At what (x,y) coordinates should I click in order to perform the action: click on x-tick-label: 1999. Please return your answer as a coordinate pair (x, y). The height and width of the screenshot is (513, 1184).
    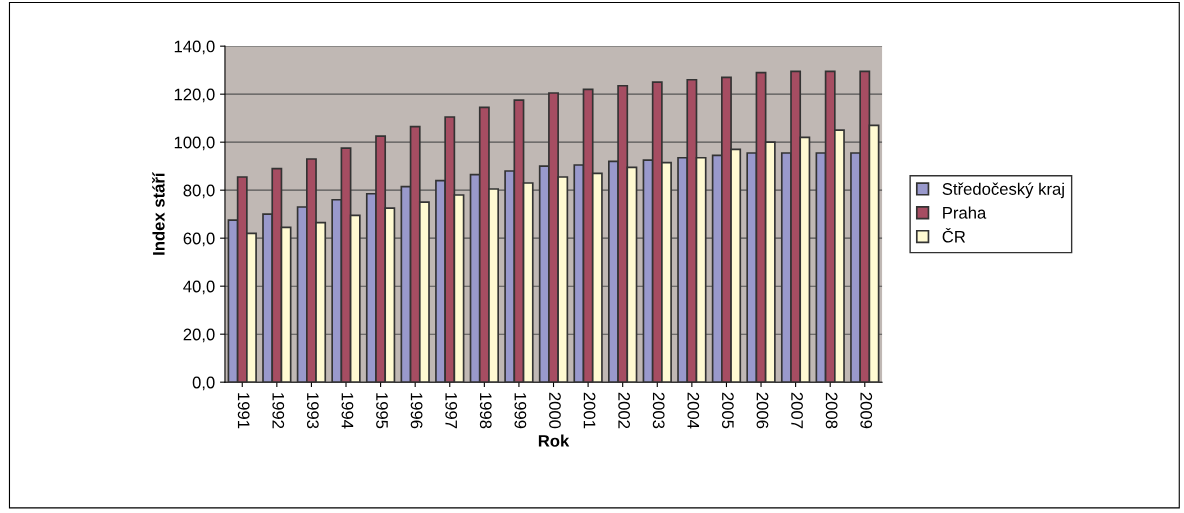
    Looking at the image, I should click on (520, 411).